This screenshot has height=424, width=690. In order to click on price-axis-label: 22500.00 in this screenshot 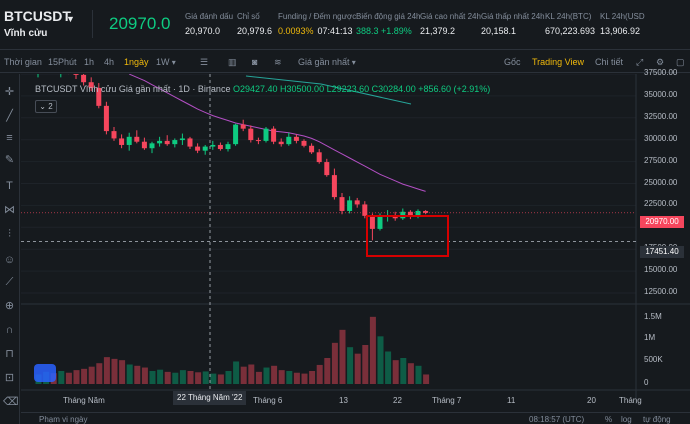, I will do `click(661, 204)`.